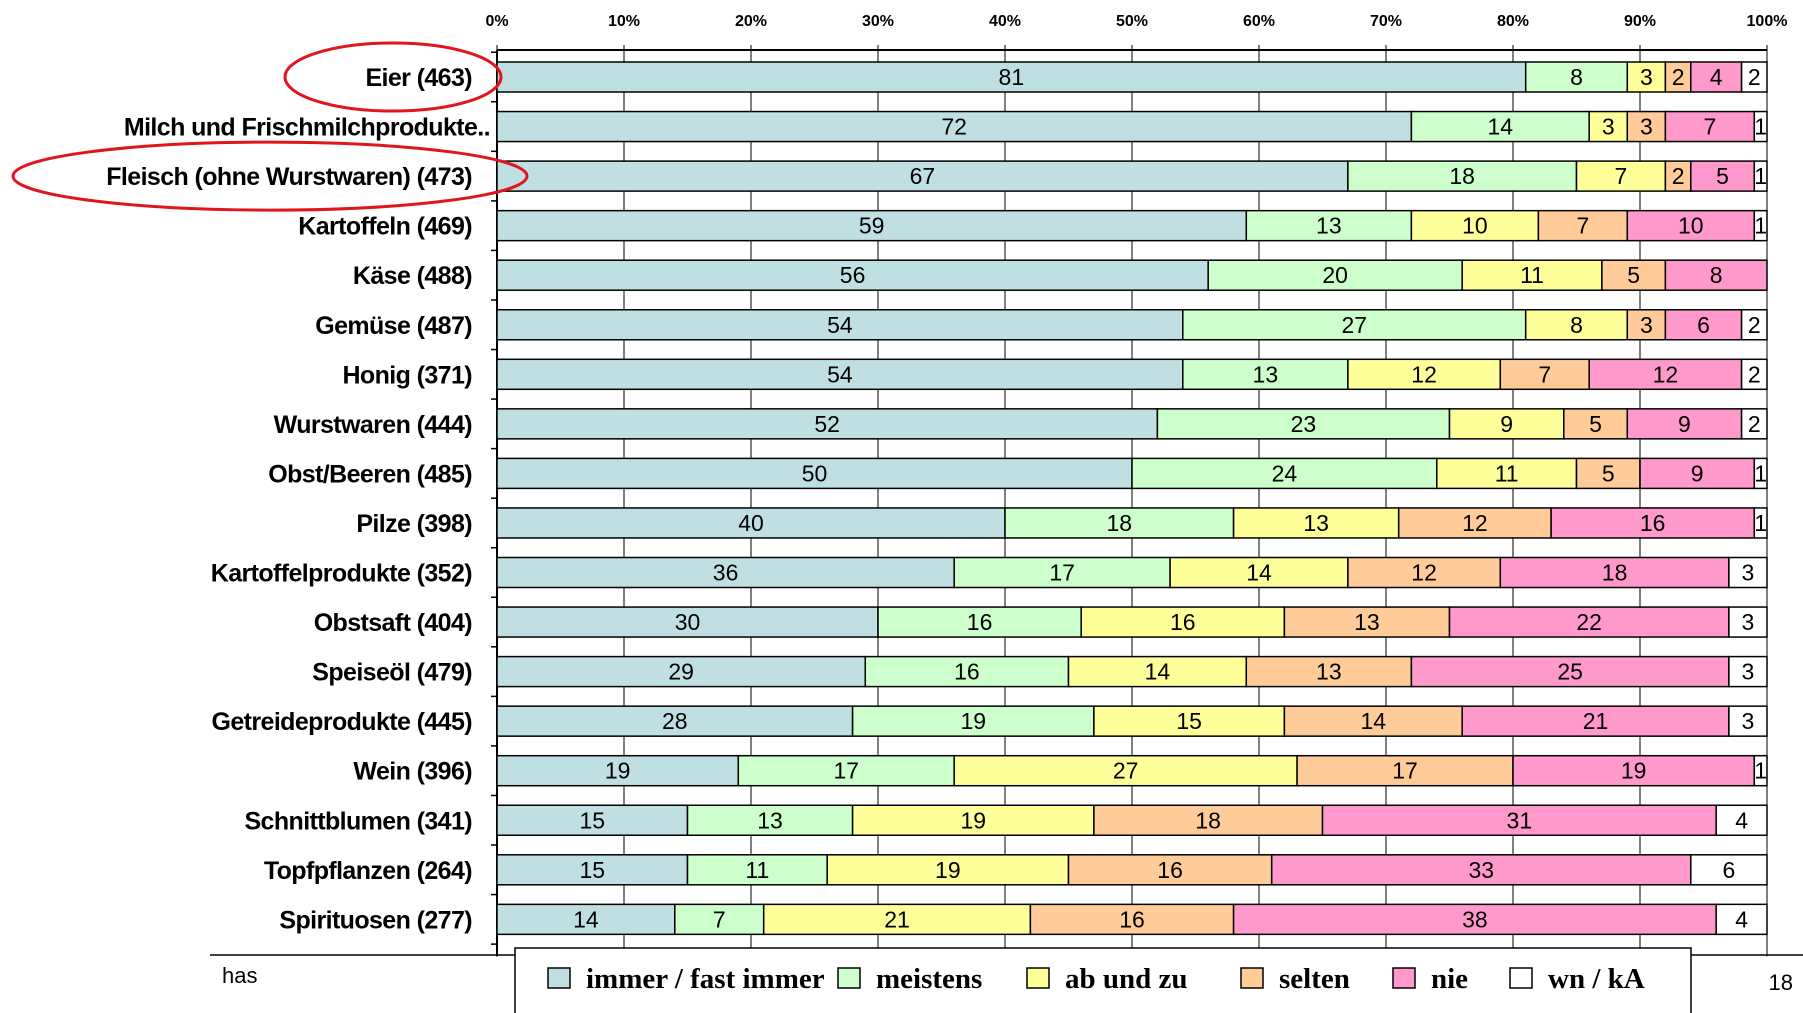 The width and height of the screenshot is (1803, 1013). I want to click on data-label: 21, so click(1596, 721).